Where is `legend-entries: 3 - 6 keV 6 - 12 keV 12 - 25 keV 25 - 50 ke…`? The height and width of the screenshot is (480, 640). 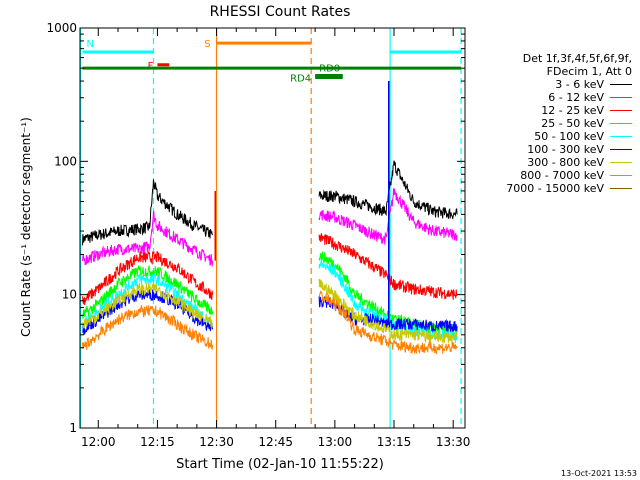 legend-entries: 3 - 6 keV 6 - 12 keV 12 - 25 keV 25 - 50 ke… is located at coordinates (560, 136).